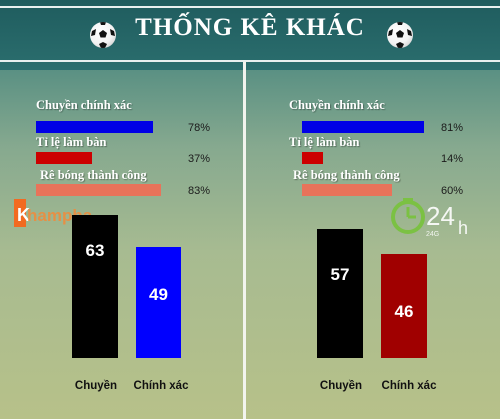 The image size is (500, 419). I want to click on 24h-logo: 24 h 24G, so click(429, 218).